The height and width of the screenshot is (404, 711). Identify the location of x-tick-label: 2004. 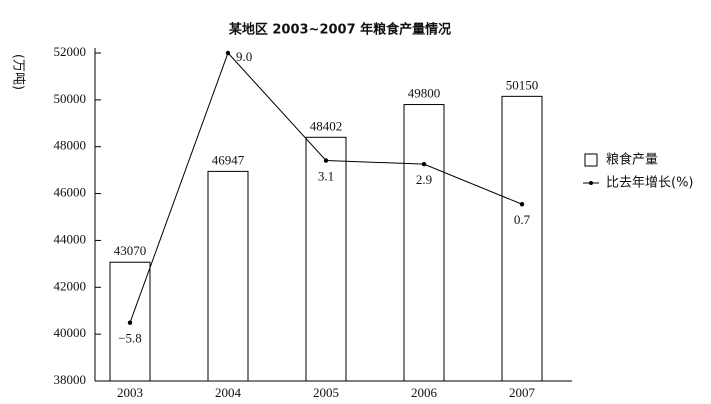
(228, 392).